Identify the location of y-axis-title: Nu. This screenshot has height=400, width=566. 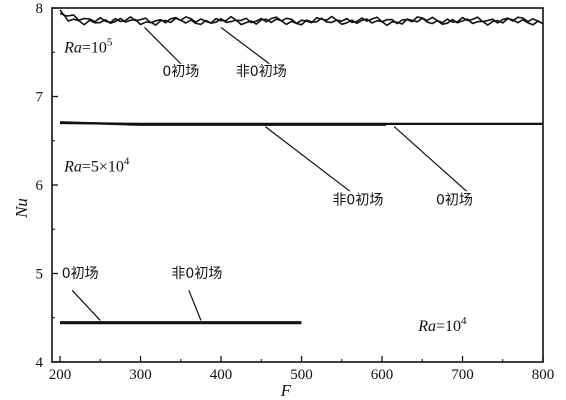
(21, 208).